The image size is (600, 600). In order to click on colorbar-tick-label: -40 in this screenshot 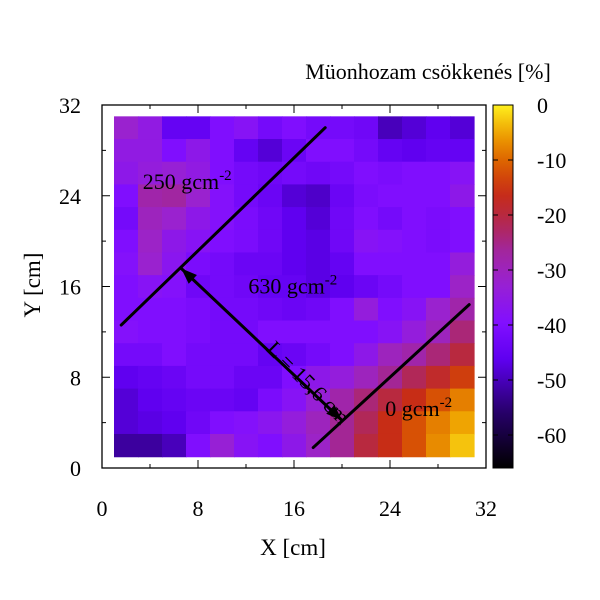, I will do `click(551, 325)`.